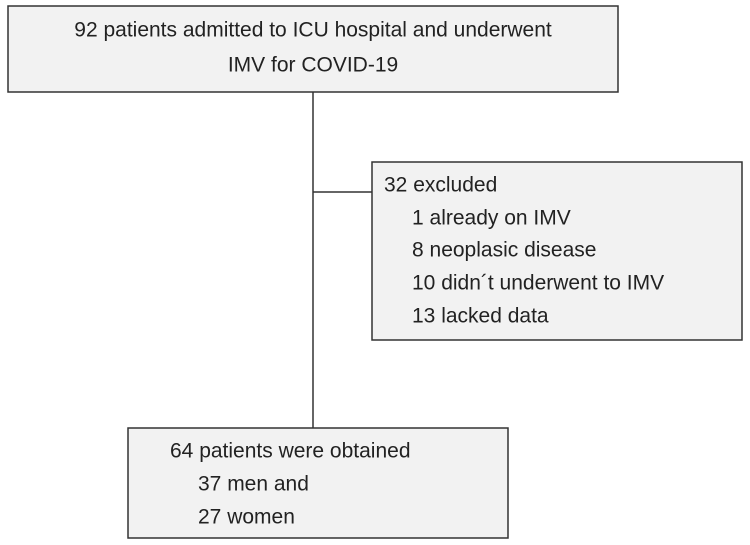  I want to click on node-text: IMV for COVID-19, so click(313, 65).